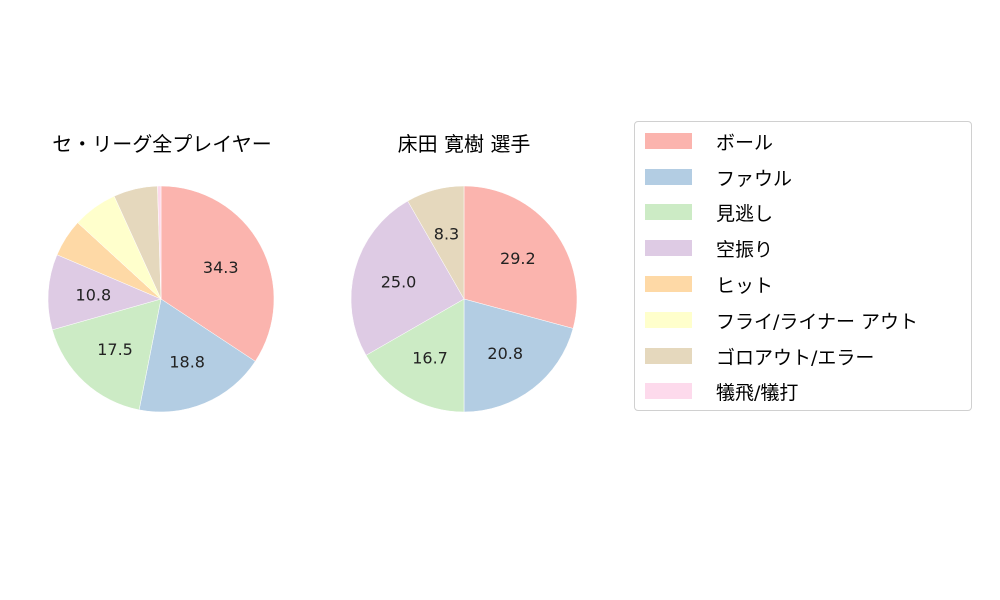 This screenshot has height=600, width=1000. What do you see at coordinates (399, 281) in the screenshot?
I see `slice-label: 25.0` at bounding box center [399, 281].